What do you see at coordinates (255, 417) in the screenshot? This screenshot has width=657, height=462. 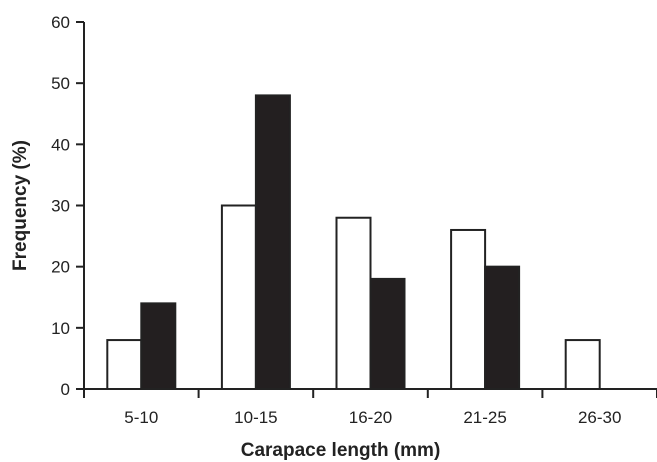 I see `x-tick-label: 10-15` at bounding box center [255, 417].